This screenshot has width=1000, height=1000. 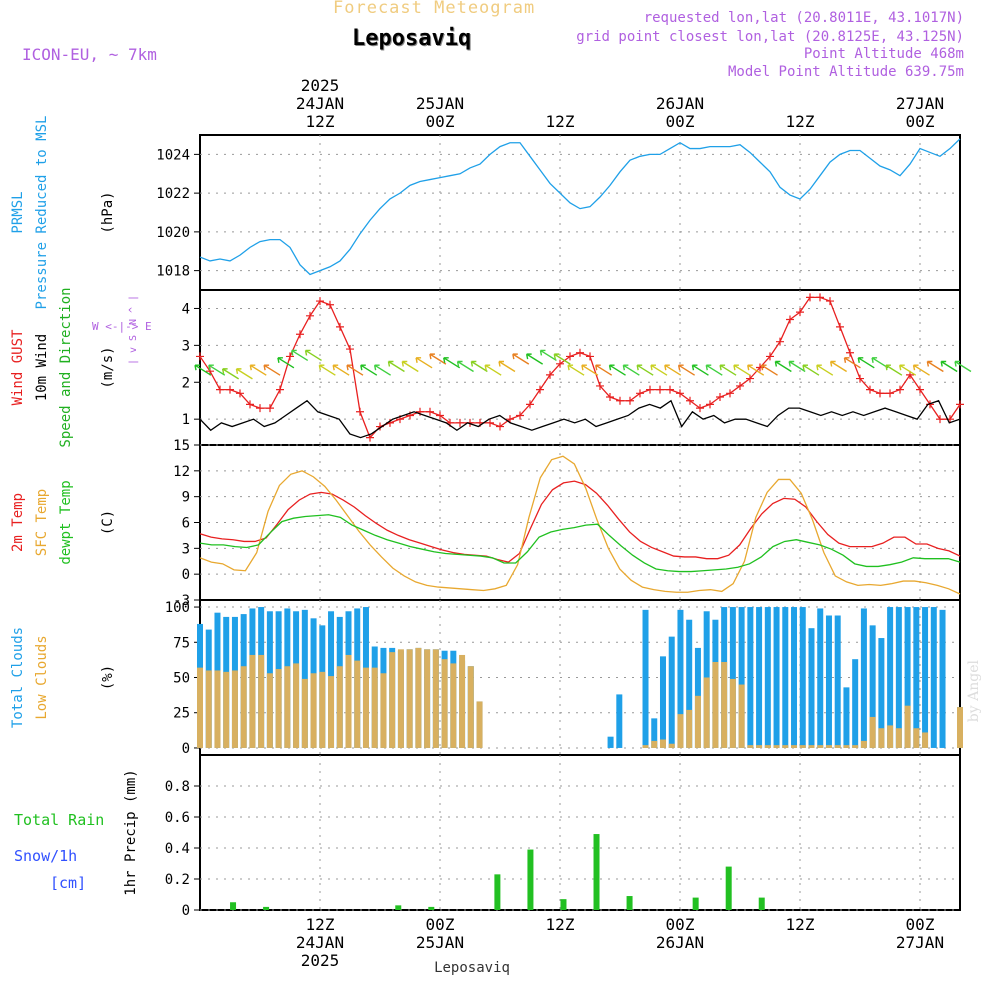 I want to click on temperature-ytick-label: 12, so click(x=181, y=472).